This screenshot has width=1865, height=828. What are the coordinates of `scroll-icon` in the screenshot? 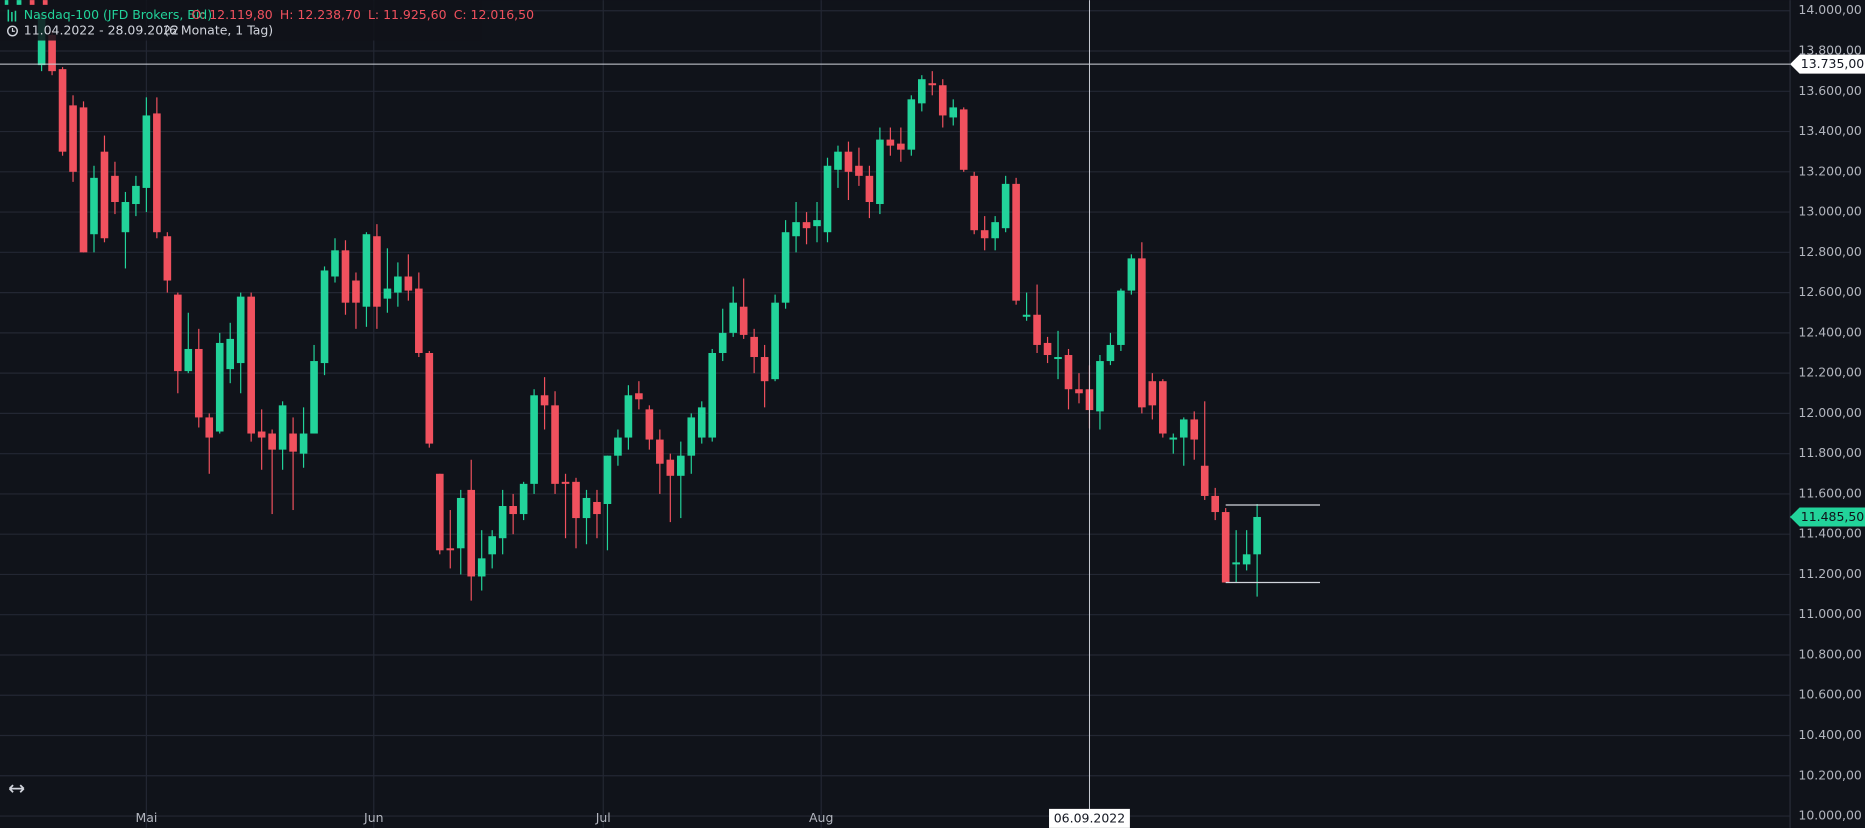 It's located at (16, 788).